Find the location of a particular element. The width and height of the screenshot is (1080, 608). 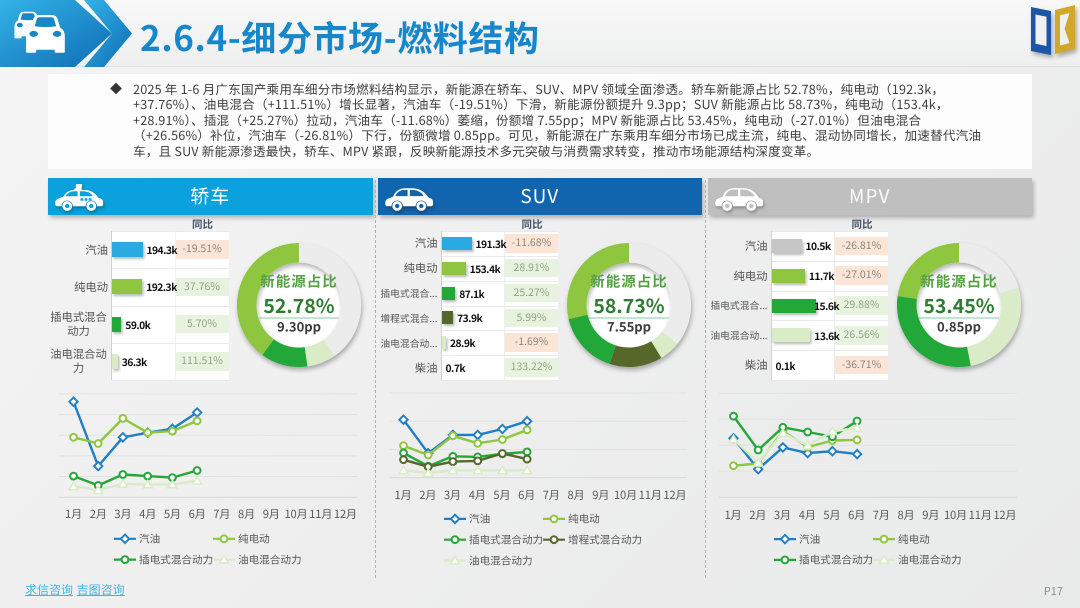

svg-text: 0.85pp is located at coordinates (959, 326).